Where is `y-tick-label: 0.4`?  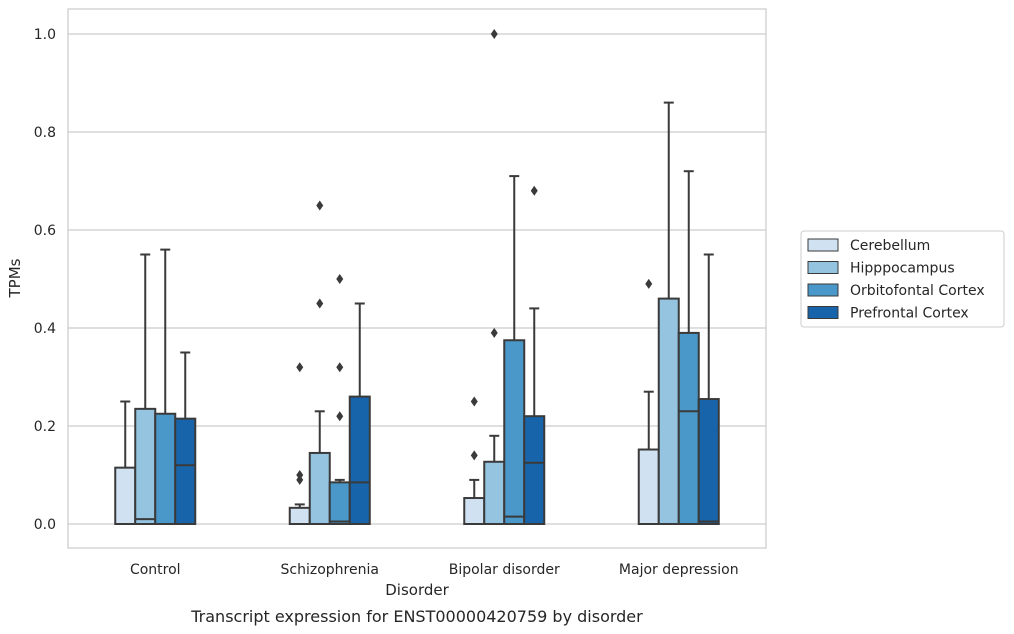
y-tick-label: 0.4 is located at coordinates (45, 329).